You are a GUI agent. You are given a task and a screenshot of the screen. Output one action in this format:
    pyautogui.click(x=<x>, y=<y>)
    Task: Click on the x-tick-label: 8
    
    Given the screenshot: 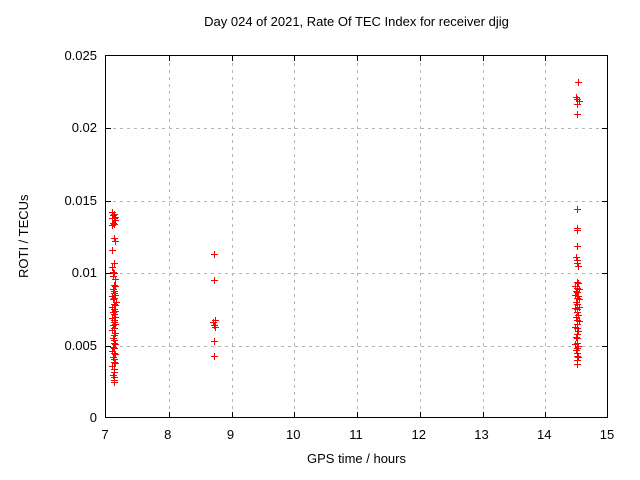 What is the action you would take?
    pyautogui.click(x=168, y=434)
    